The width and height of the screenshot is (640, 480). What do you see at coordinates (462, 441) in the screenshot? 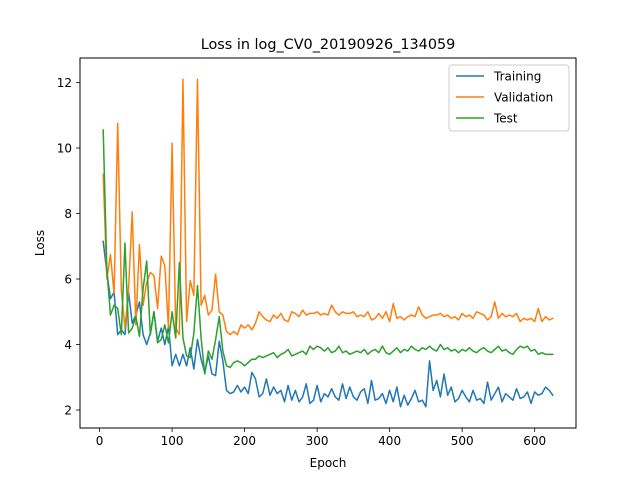
I see `x-tick-label: 500` at bounding box center [462, 441].